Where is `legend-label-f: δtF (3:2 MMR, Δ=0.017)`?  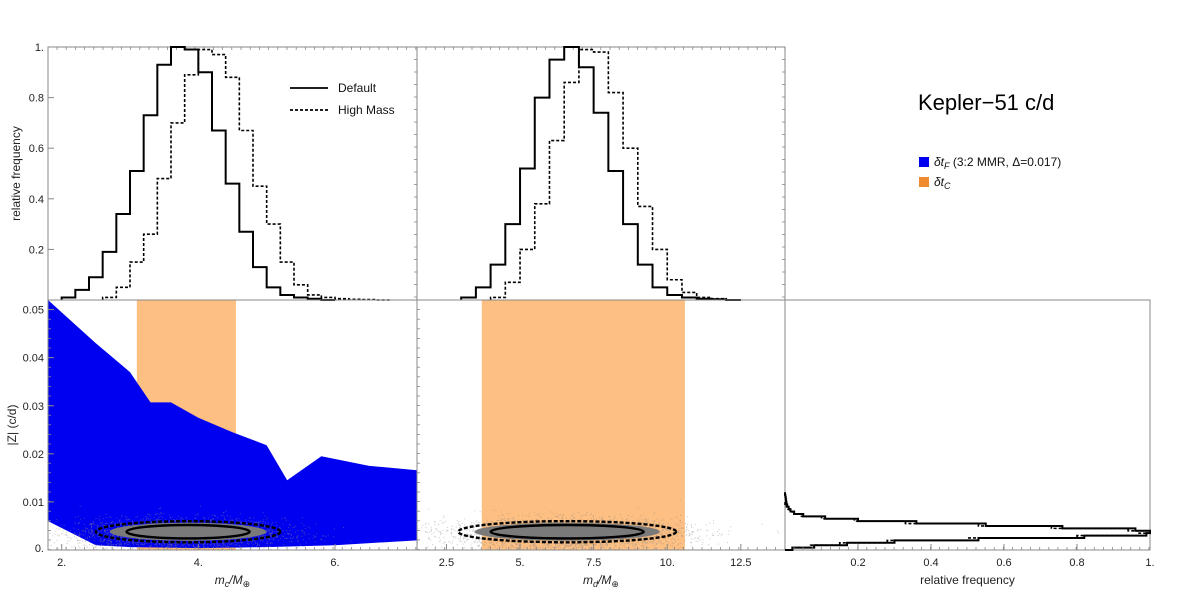
legend-label-f: δtF (3:2 MMR, Δ=0.017) is located at coordinates (997, 163).